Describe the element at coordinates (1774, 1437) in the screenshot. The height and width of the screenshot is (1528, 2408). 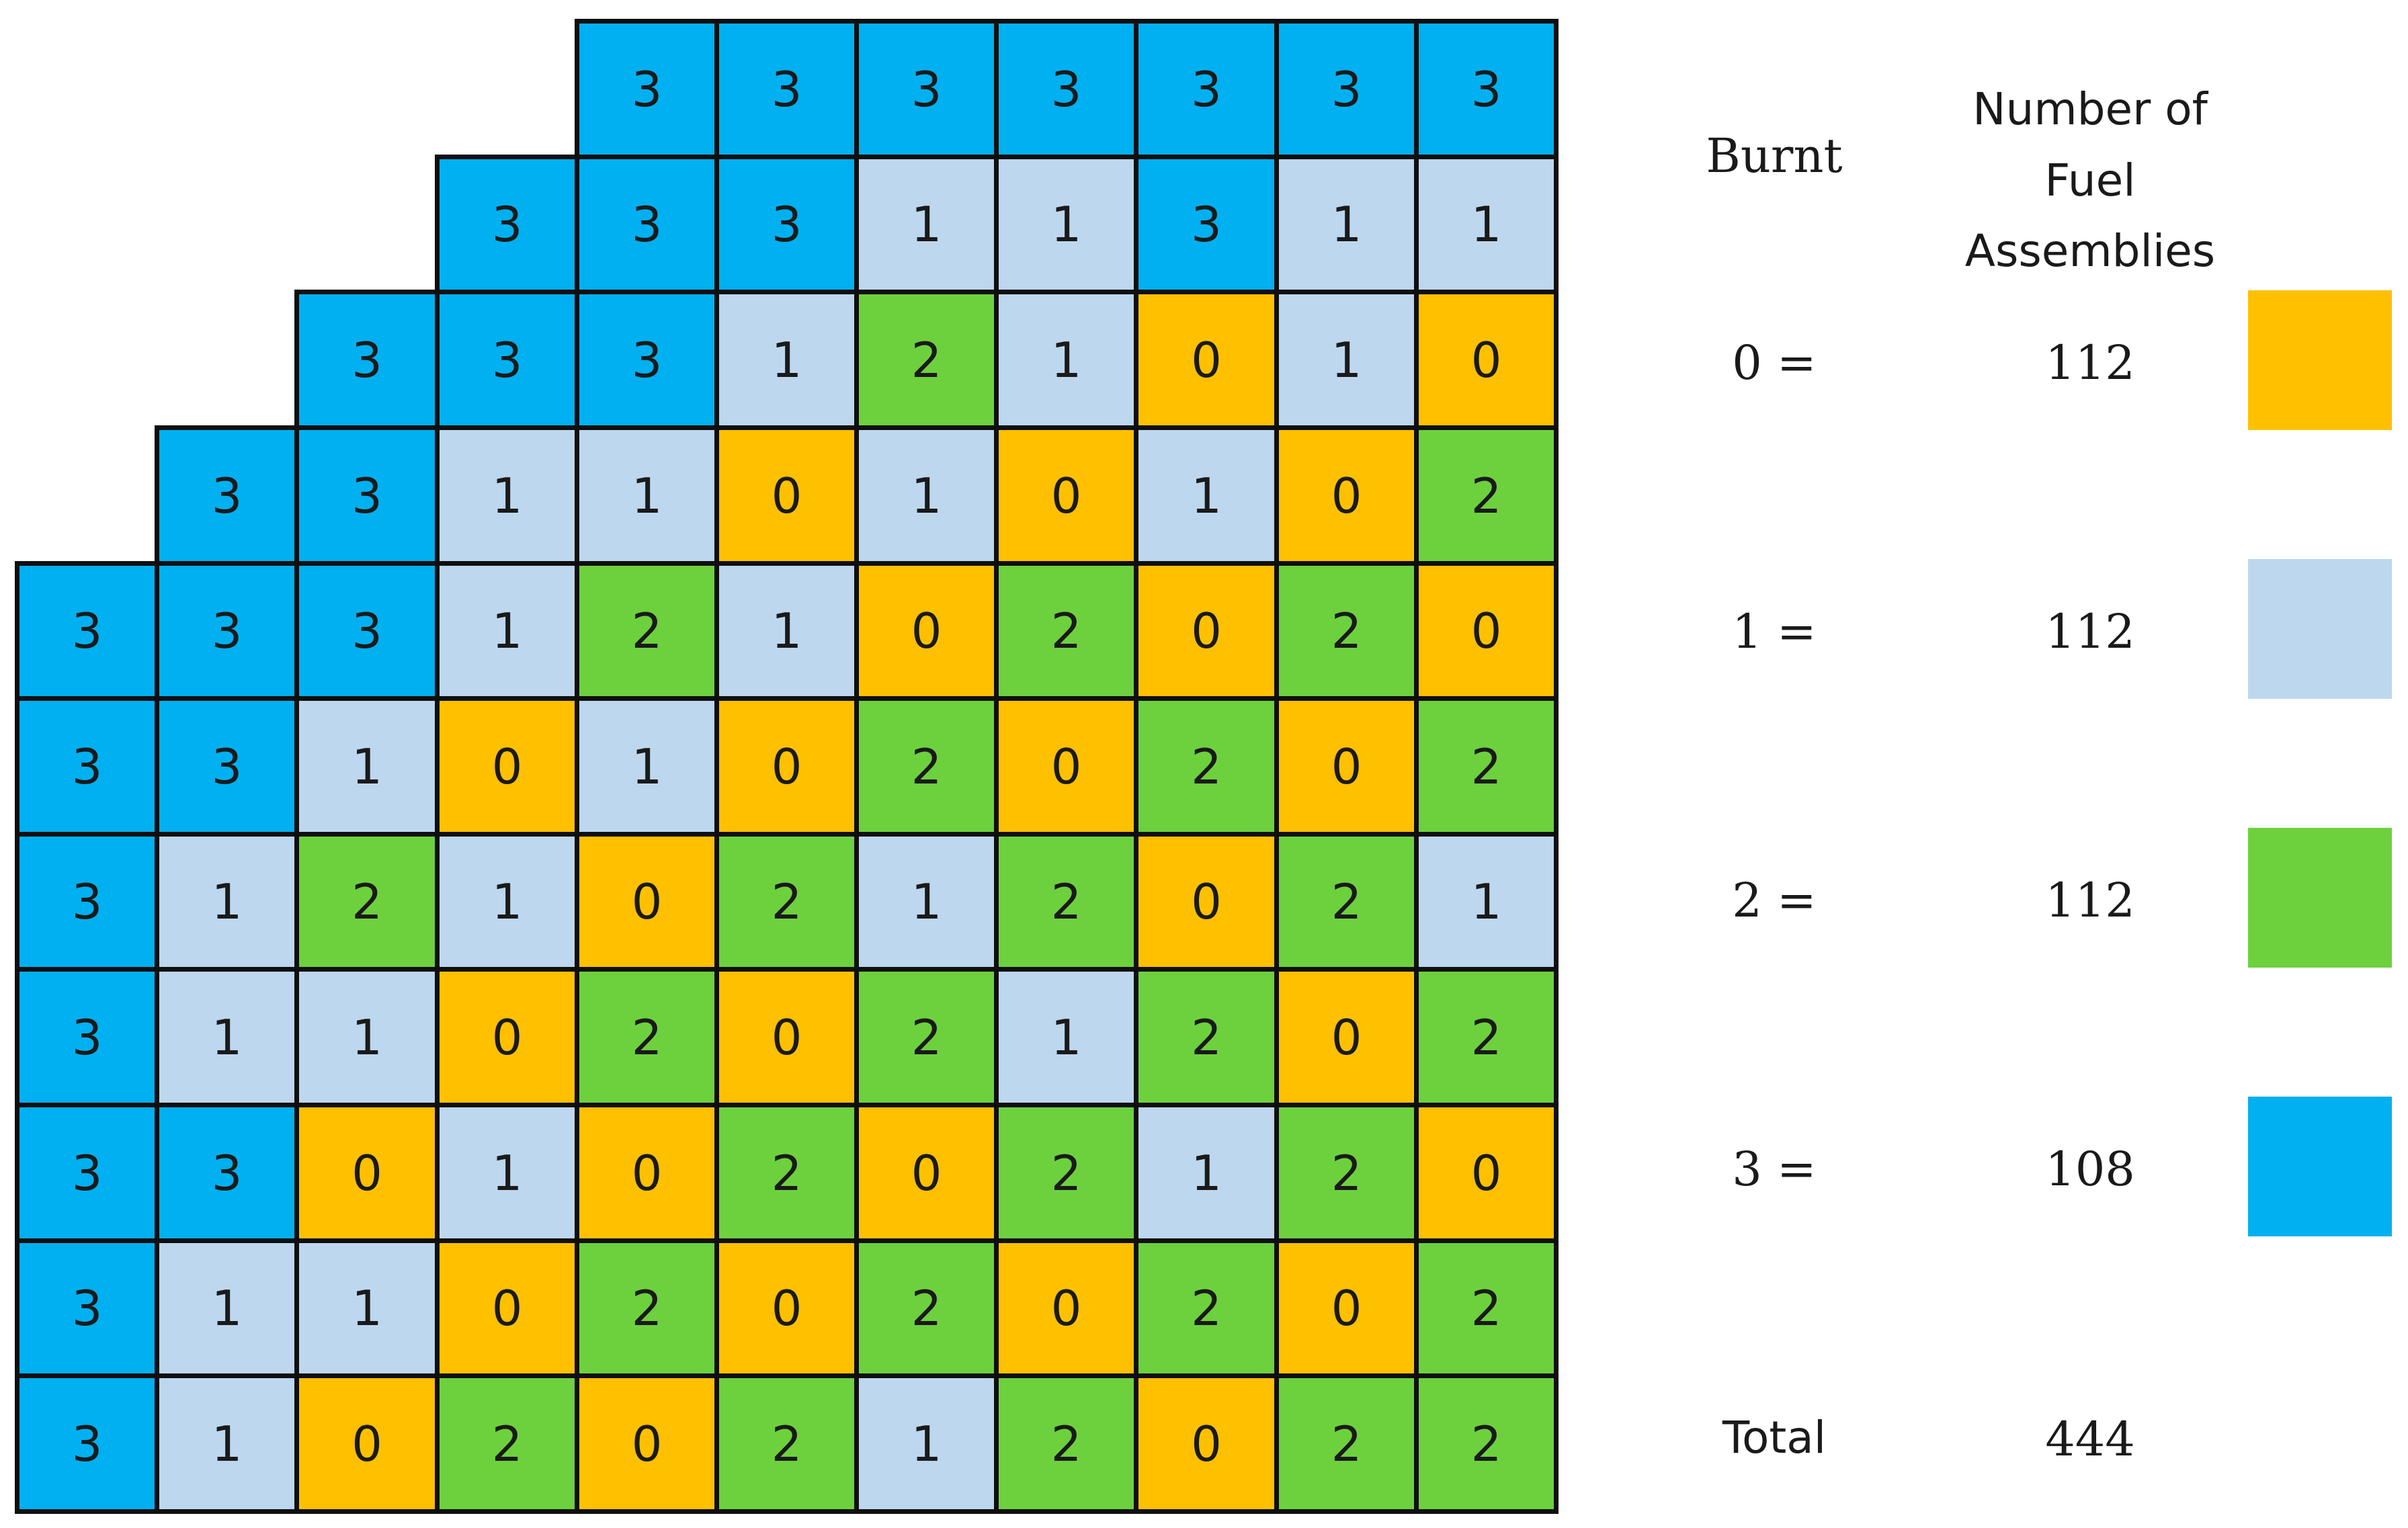
I see `legend-total-label: Total` at that location.